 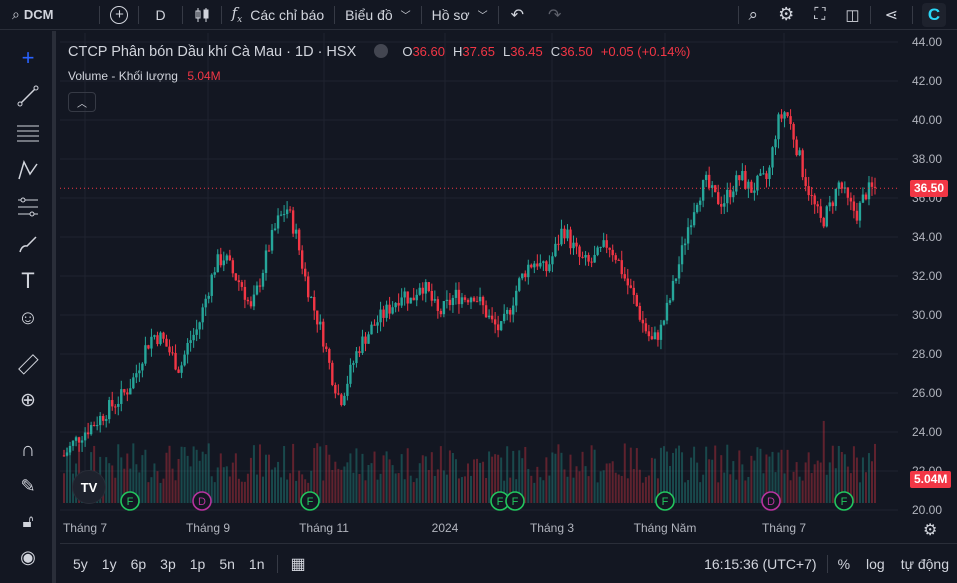 I want to click on undo-button: ↶, so click(x=517, y=15).